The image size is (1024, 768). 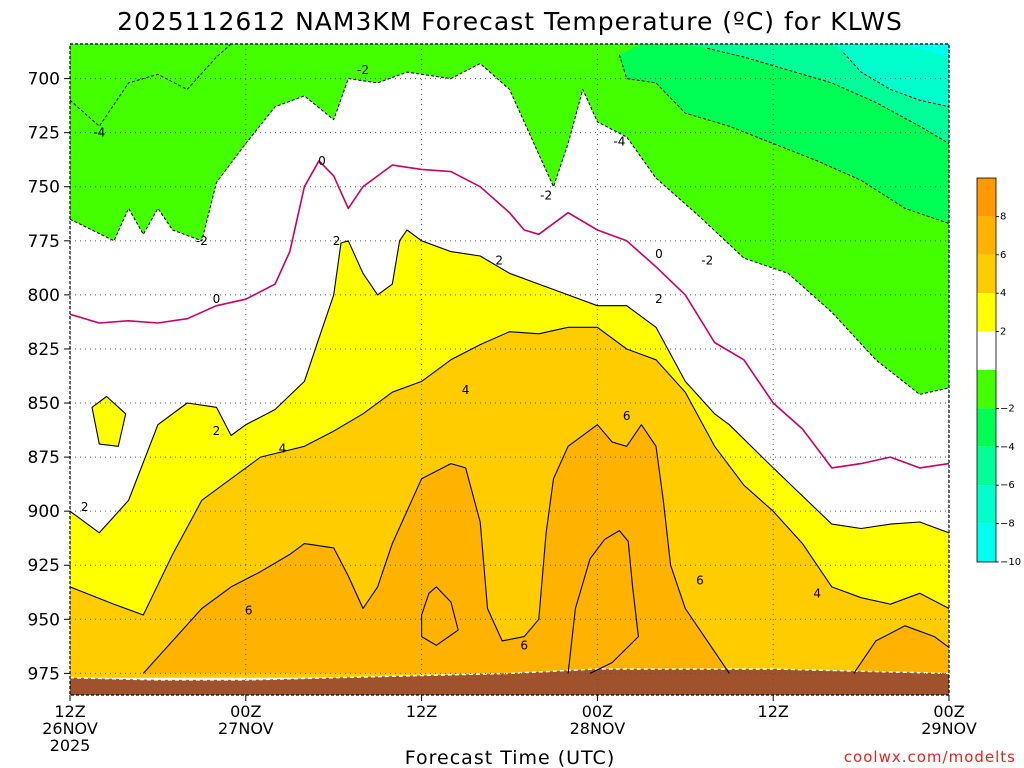 I want to click on contour-label-10: 2, so click(x=499, y=260).